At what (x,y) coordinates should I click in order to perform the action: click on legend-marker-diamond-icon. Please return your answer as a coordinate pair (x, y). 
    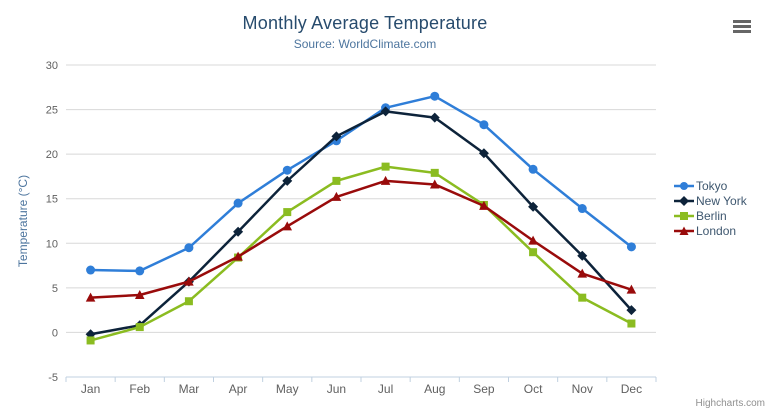
    Looking at the image, I should click on (684, 200).